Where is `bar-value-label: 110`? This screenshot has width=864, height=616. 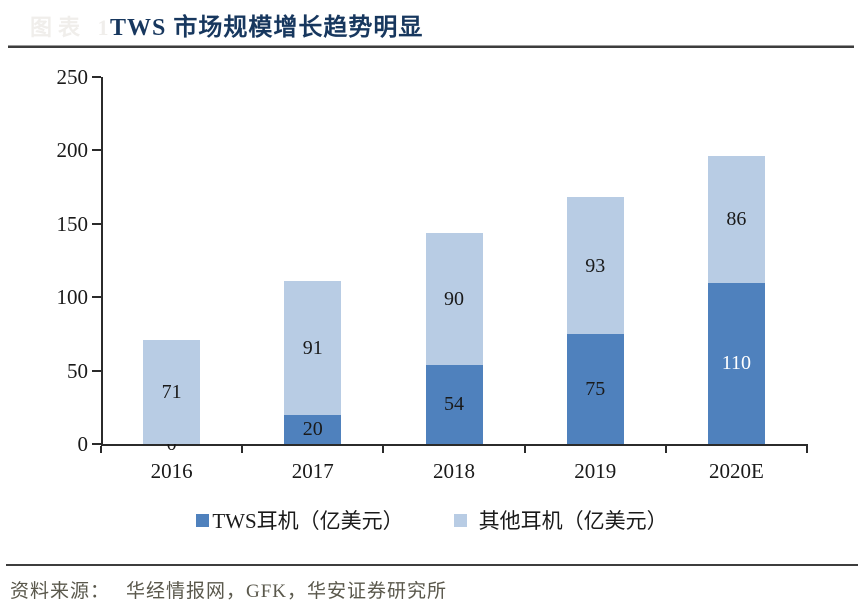
bar-value-label: 110 is located at coordinates (736, 363).